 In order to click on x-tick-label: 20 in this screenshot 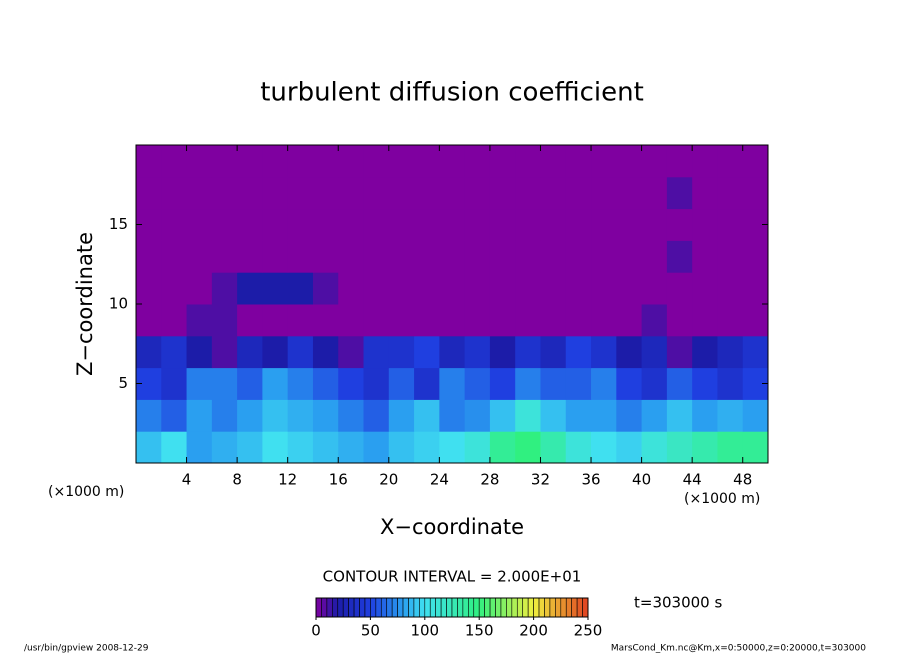, I will do `click(388, 480)`.